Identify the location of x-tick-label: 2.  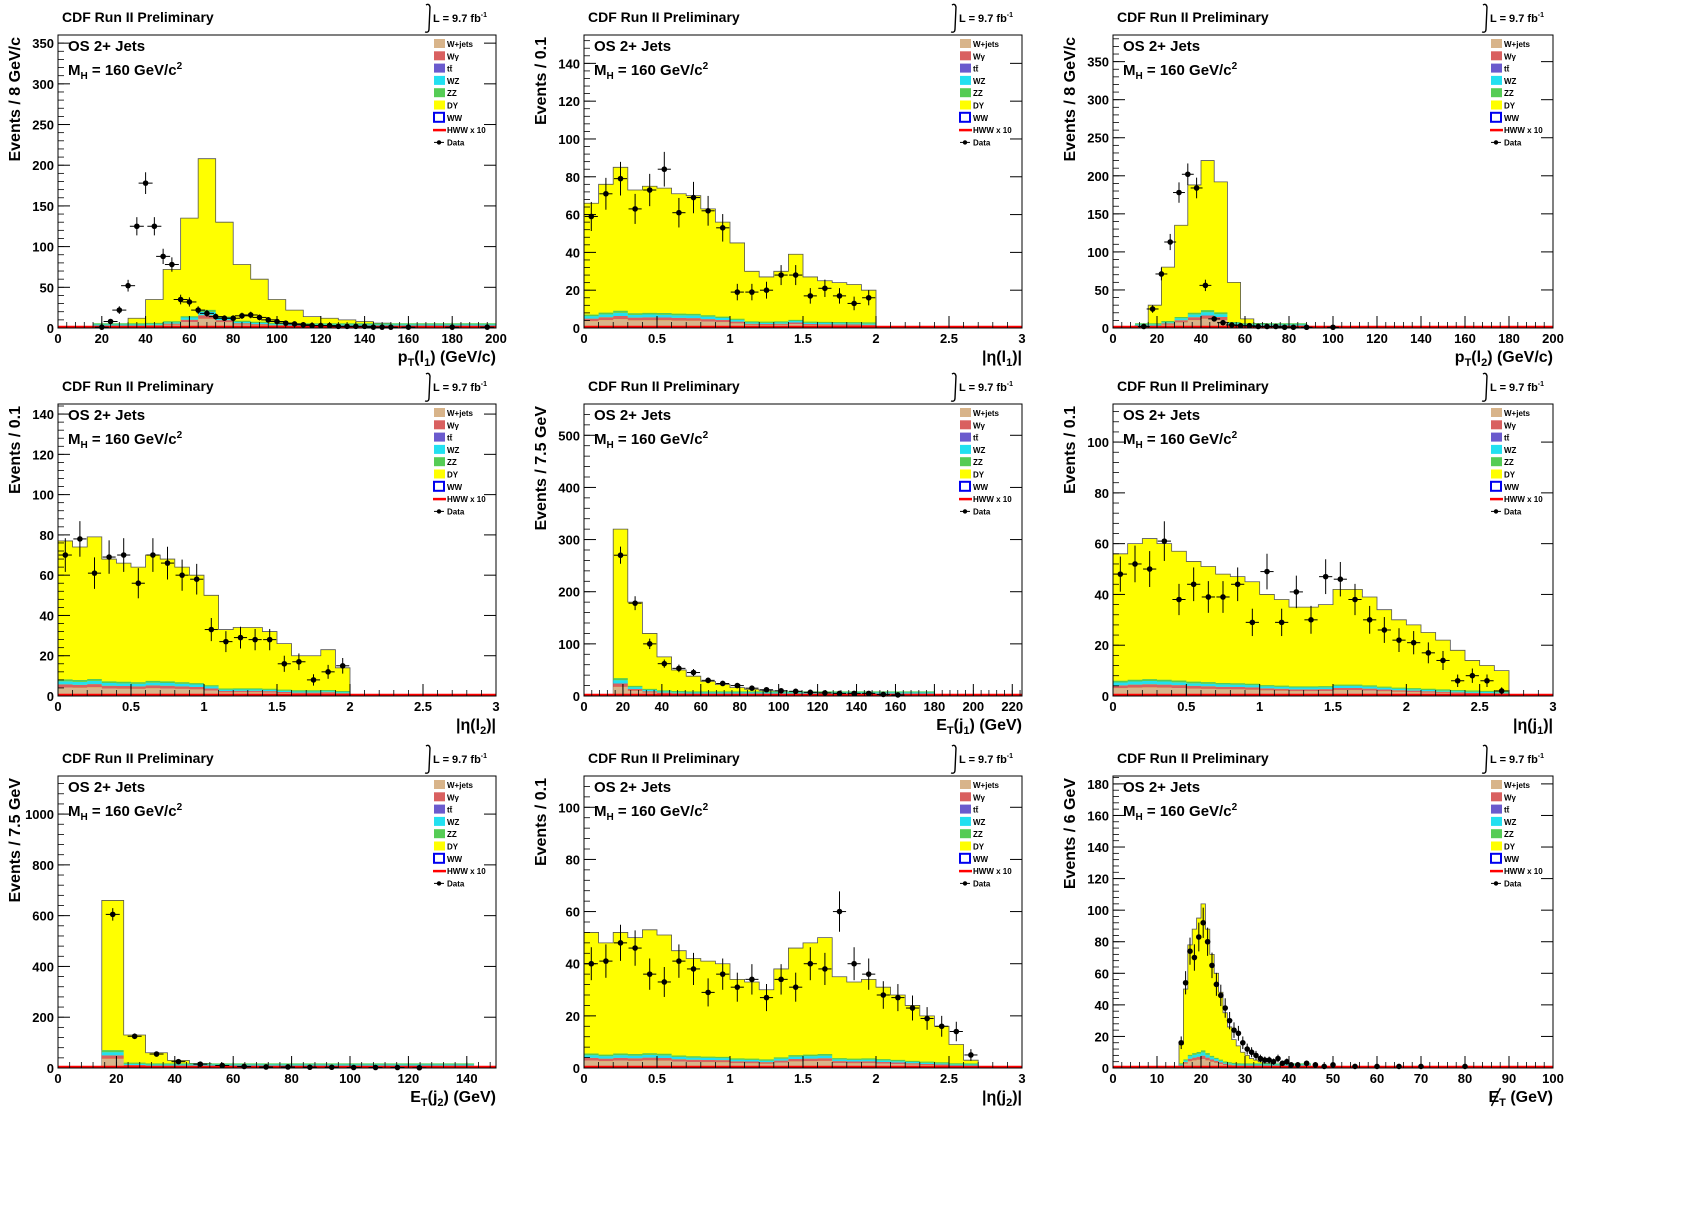
(875, 338).